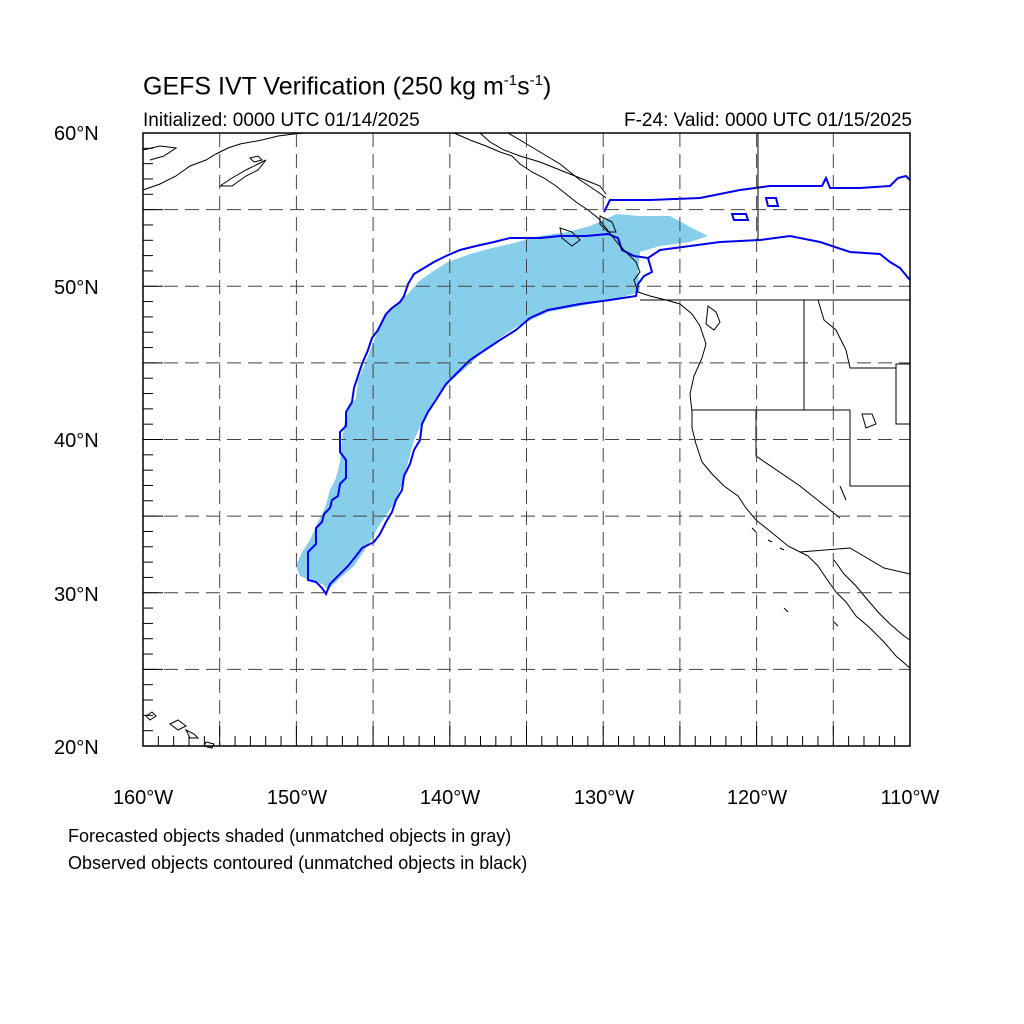  Describe the element at coordinates (76, 134) in the screenshot. I see `lat-label-60: 60°N` at that location.